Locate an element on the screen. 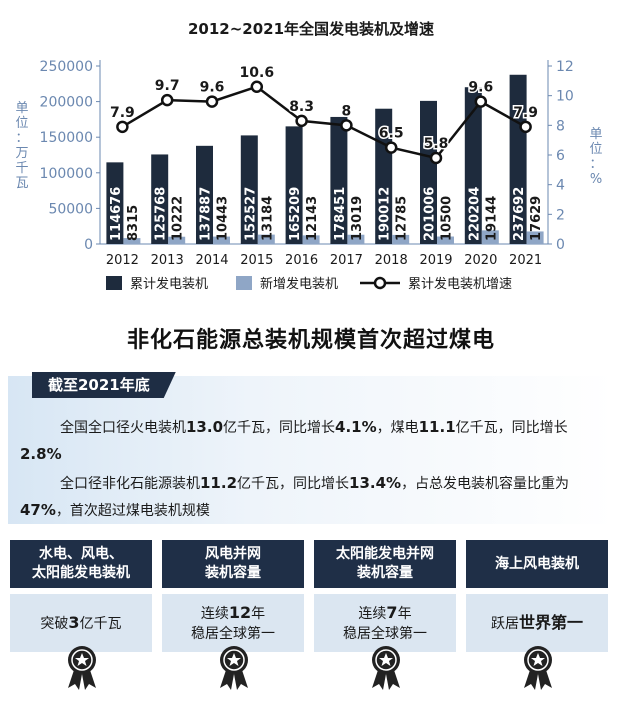  x-tick-label: 2015 is located at coordinates (256, 260).